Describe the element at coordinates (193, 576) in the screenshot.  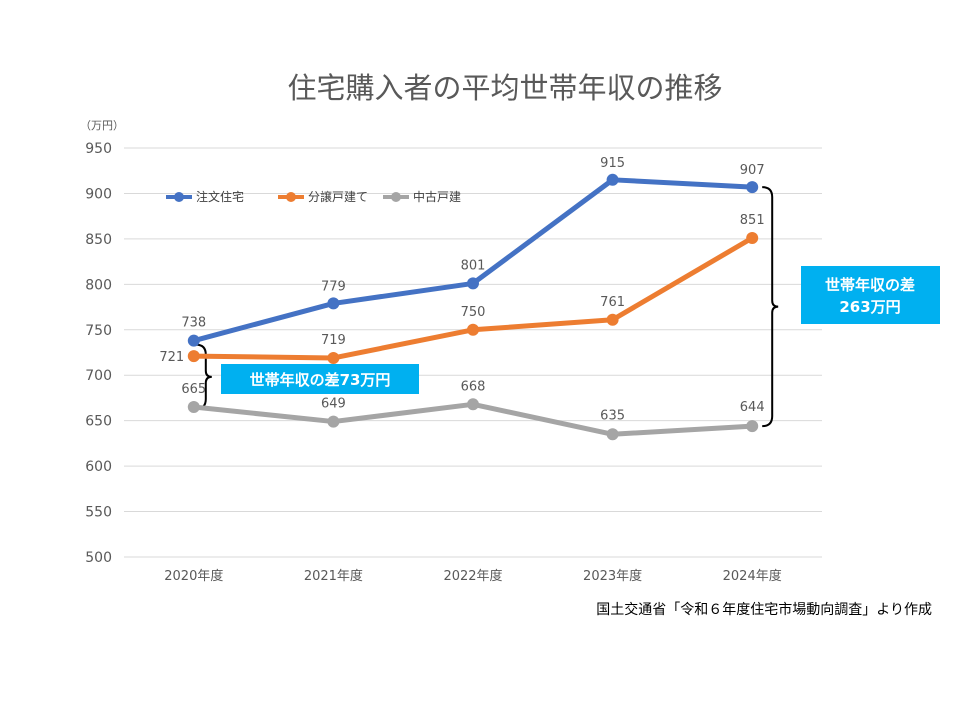
I see `x-tick-label: 2020年度` at that location.